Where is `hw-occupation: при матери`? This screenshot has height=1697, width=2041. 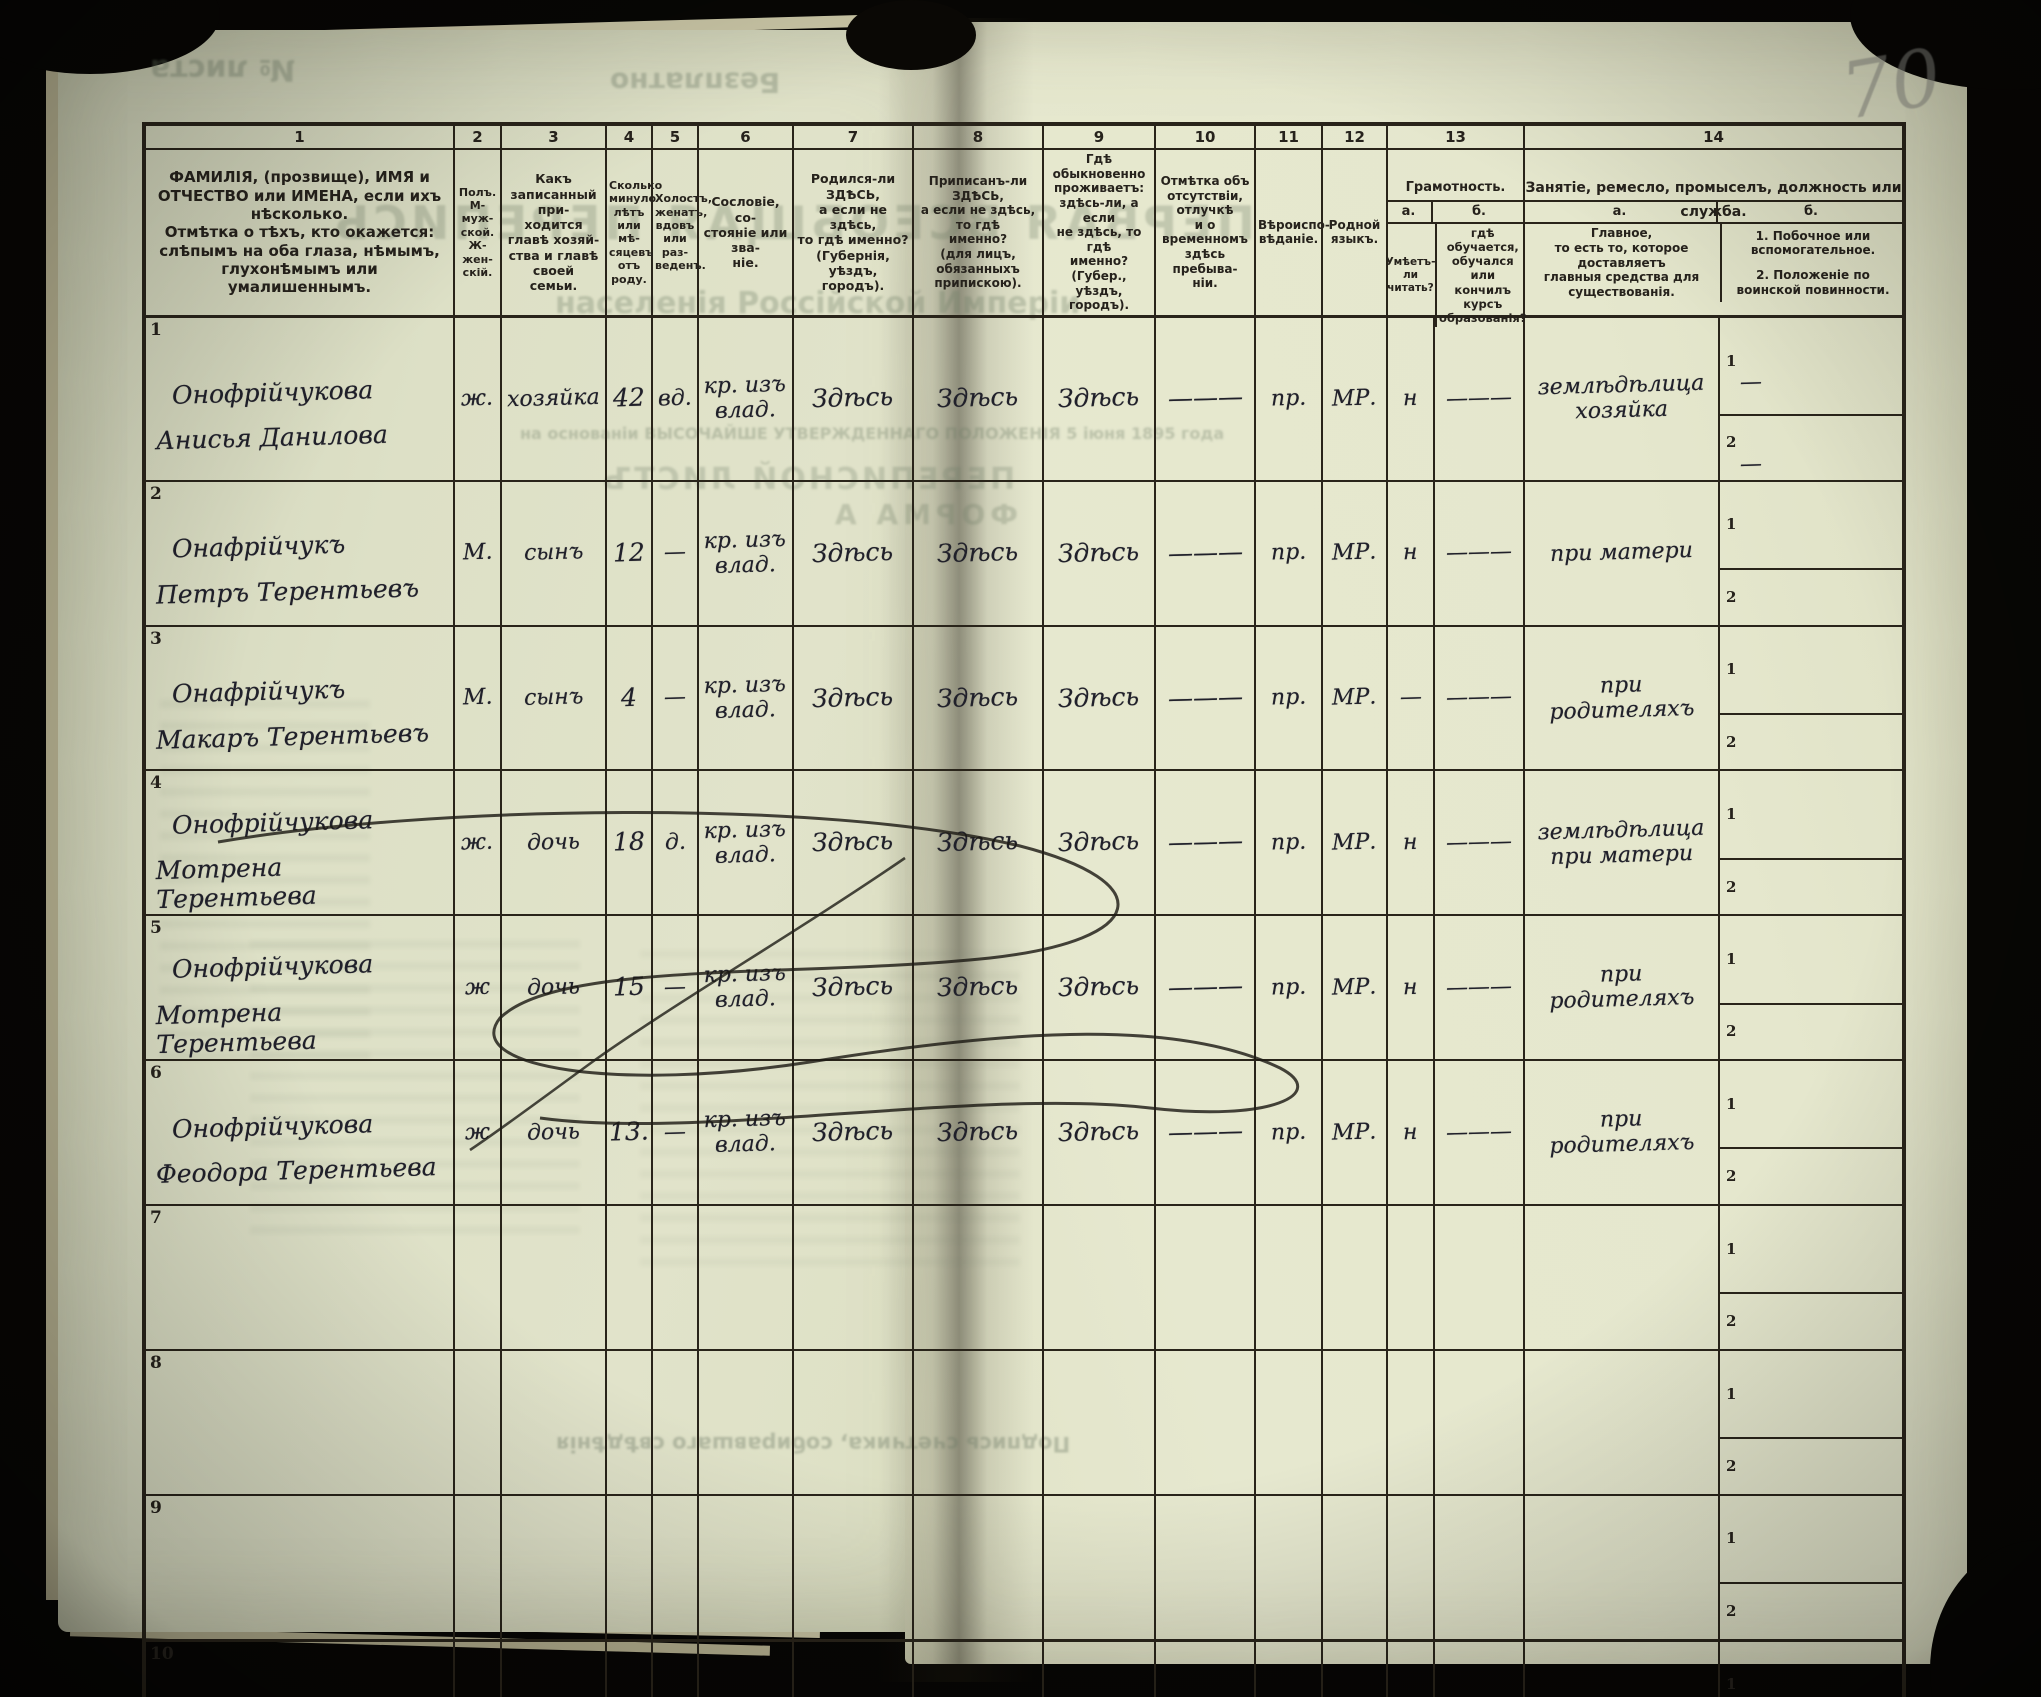 hw-occupation: при матери is located at coordinates (1621, 553).